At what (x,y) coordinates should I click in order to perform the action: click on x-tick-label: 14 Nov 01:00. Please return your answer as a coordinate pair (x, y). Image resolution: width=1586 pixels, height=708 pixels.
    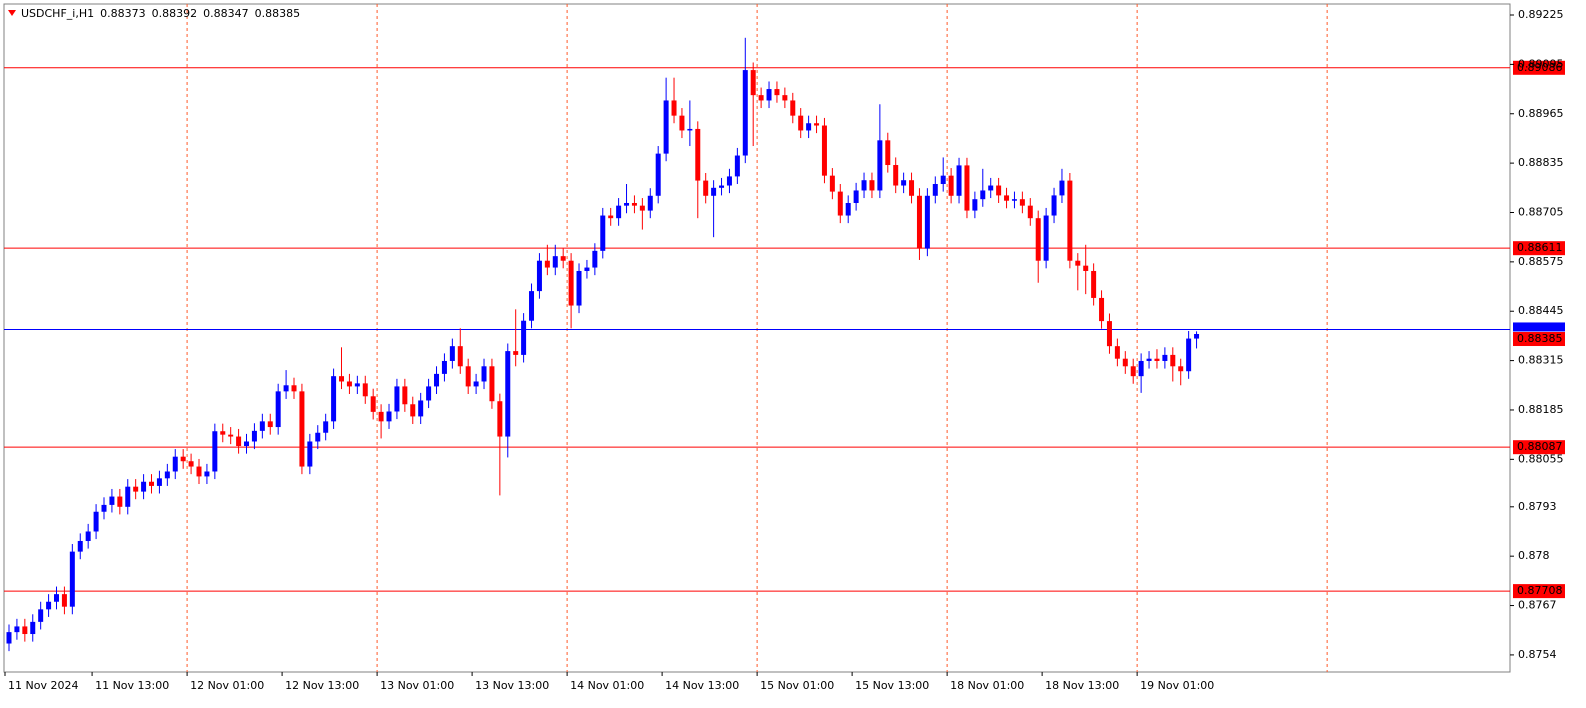
    Looking at the image, I should click on (607, 685).